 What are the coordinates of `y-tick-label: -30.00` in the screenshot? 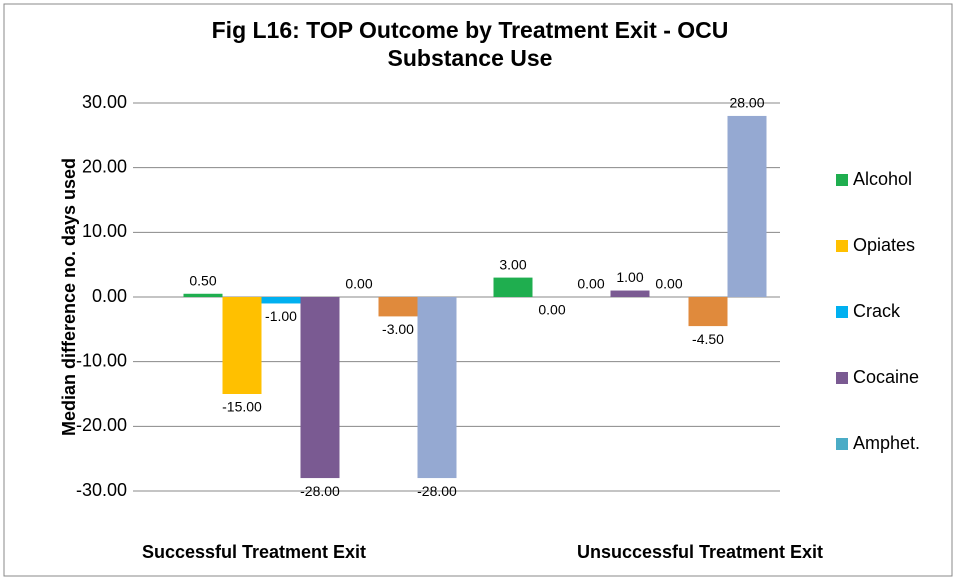 It's located at (101, 490).